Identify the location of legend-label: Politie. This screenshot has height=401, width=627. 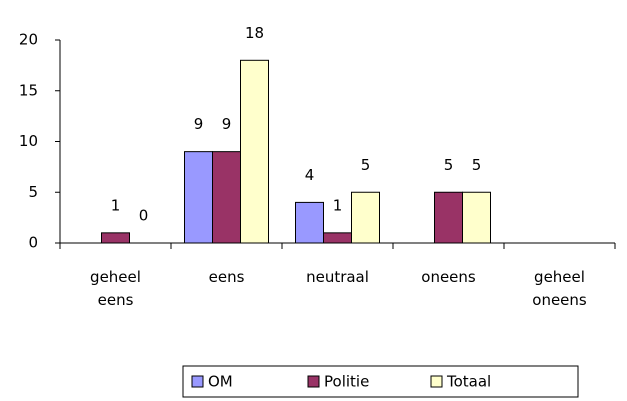
(346, 382).